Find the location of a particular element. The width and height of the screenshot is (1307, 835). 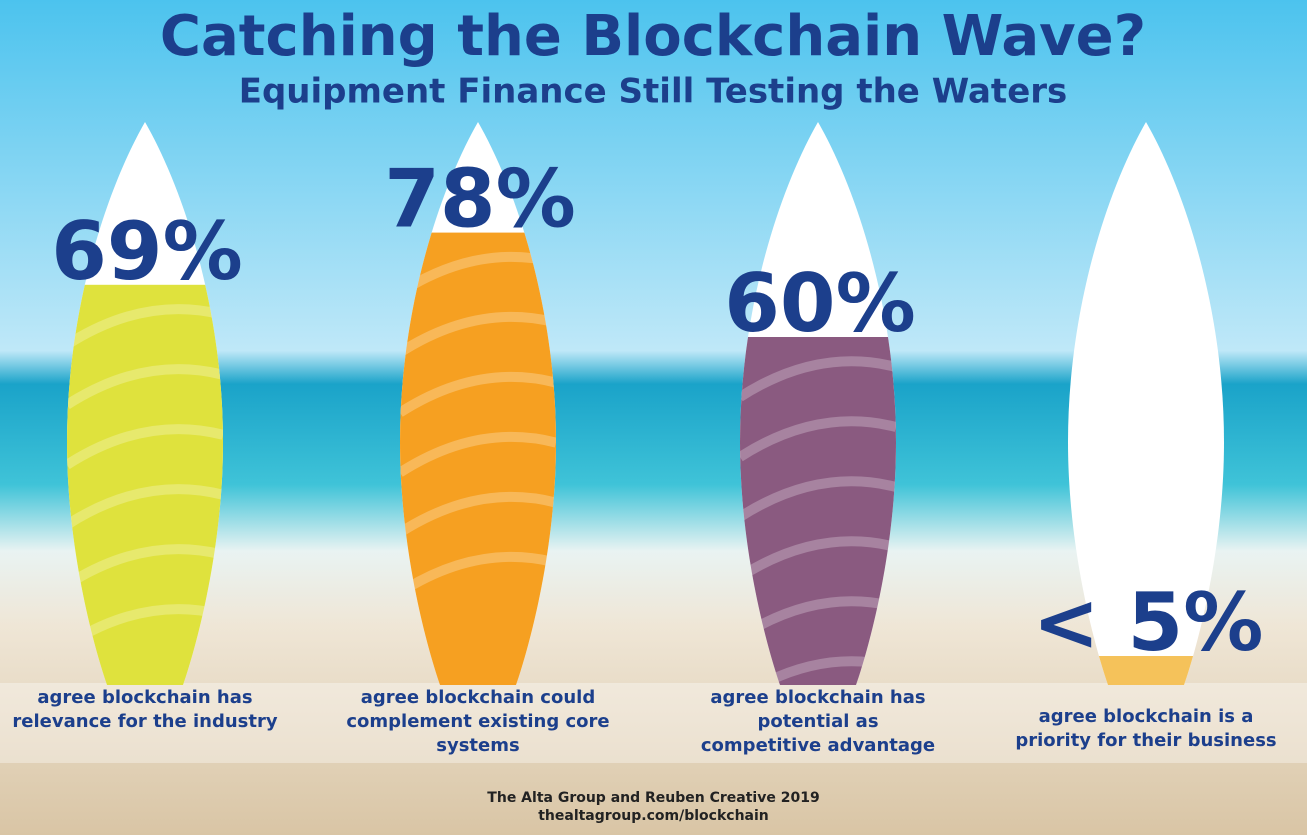

value-label: 78% is located at coordinates (479, 199).